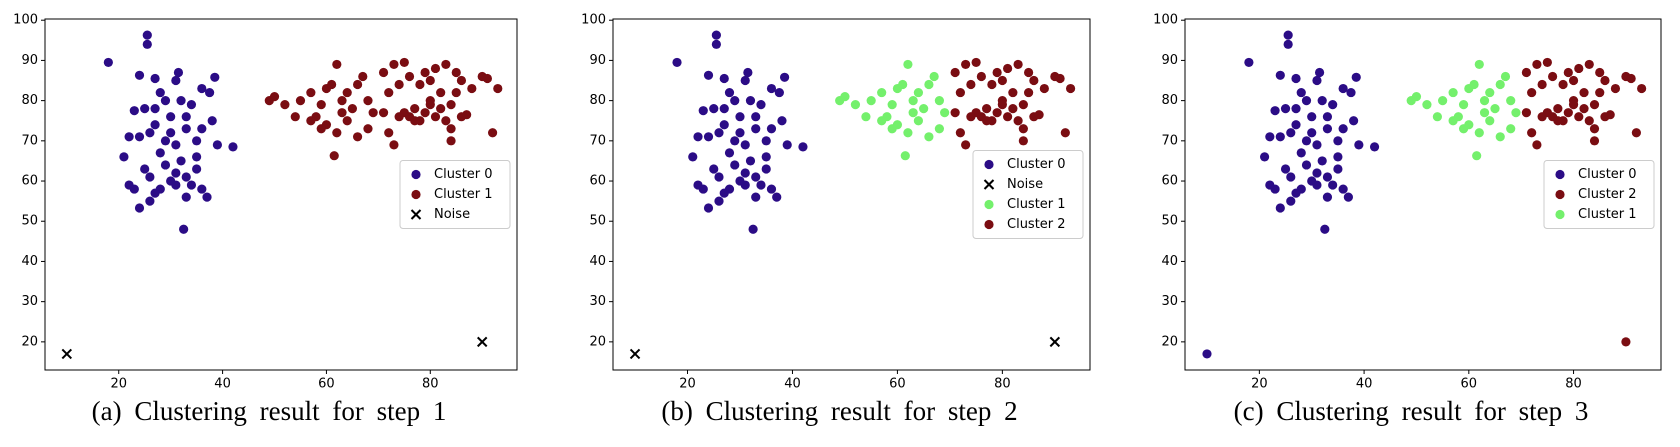 The height and width of the screenshot is (447, 1680). Describe the element at coordinates (29, 181) in the screenshot. I see `y-tick-label: 60` at that location.